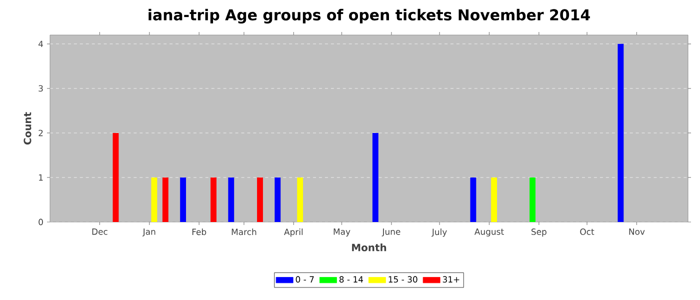 This screenshot has height=300, width=700. I want to click on x-tick-label: Oct, so click(587, 231).